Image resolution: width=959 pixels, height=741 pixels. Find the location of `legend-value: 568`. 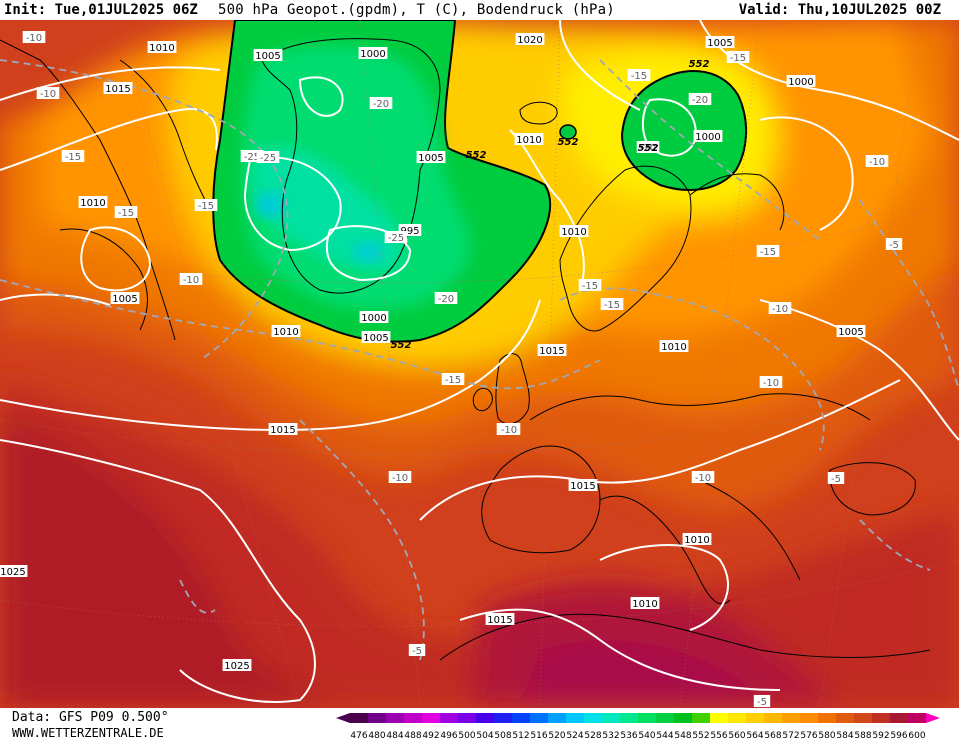

legend-value: 568 is located at coordinates (772, 736).